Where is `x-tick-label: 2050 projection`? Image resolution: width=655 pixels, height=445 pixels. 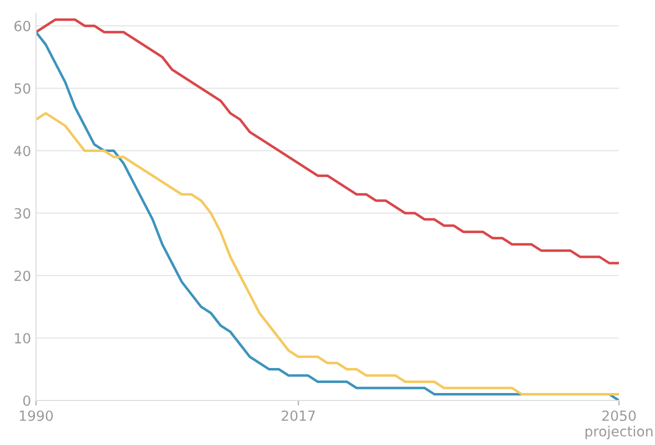 x-tick-label: 2050 projection is located at coordinates (619, 425).